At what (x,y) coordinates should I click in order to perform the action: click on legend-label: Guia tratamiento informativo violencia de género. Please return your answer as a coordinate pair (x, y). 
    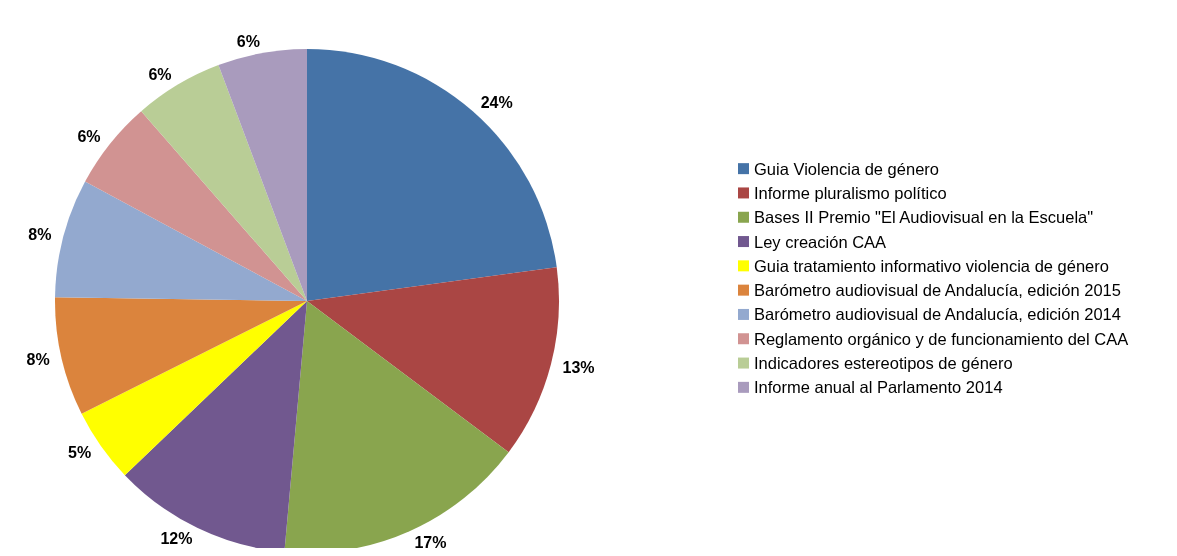
    Looking at the image, I should click on (931, 265).